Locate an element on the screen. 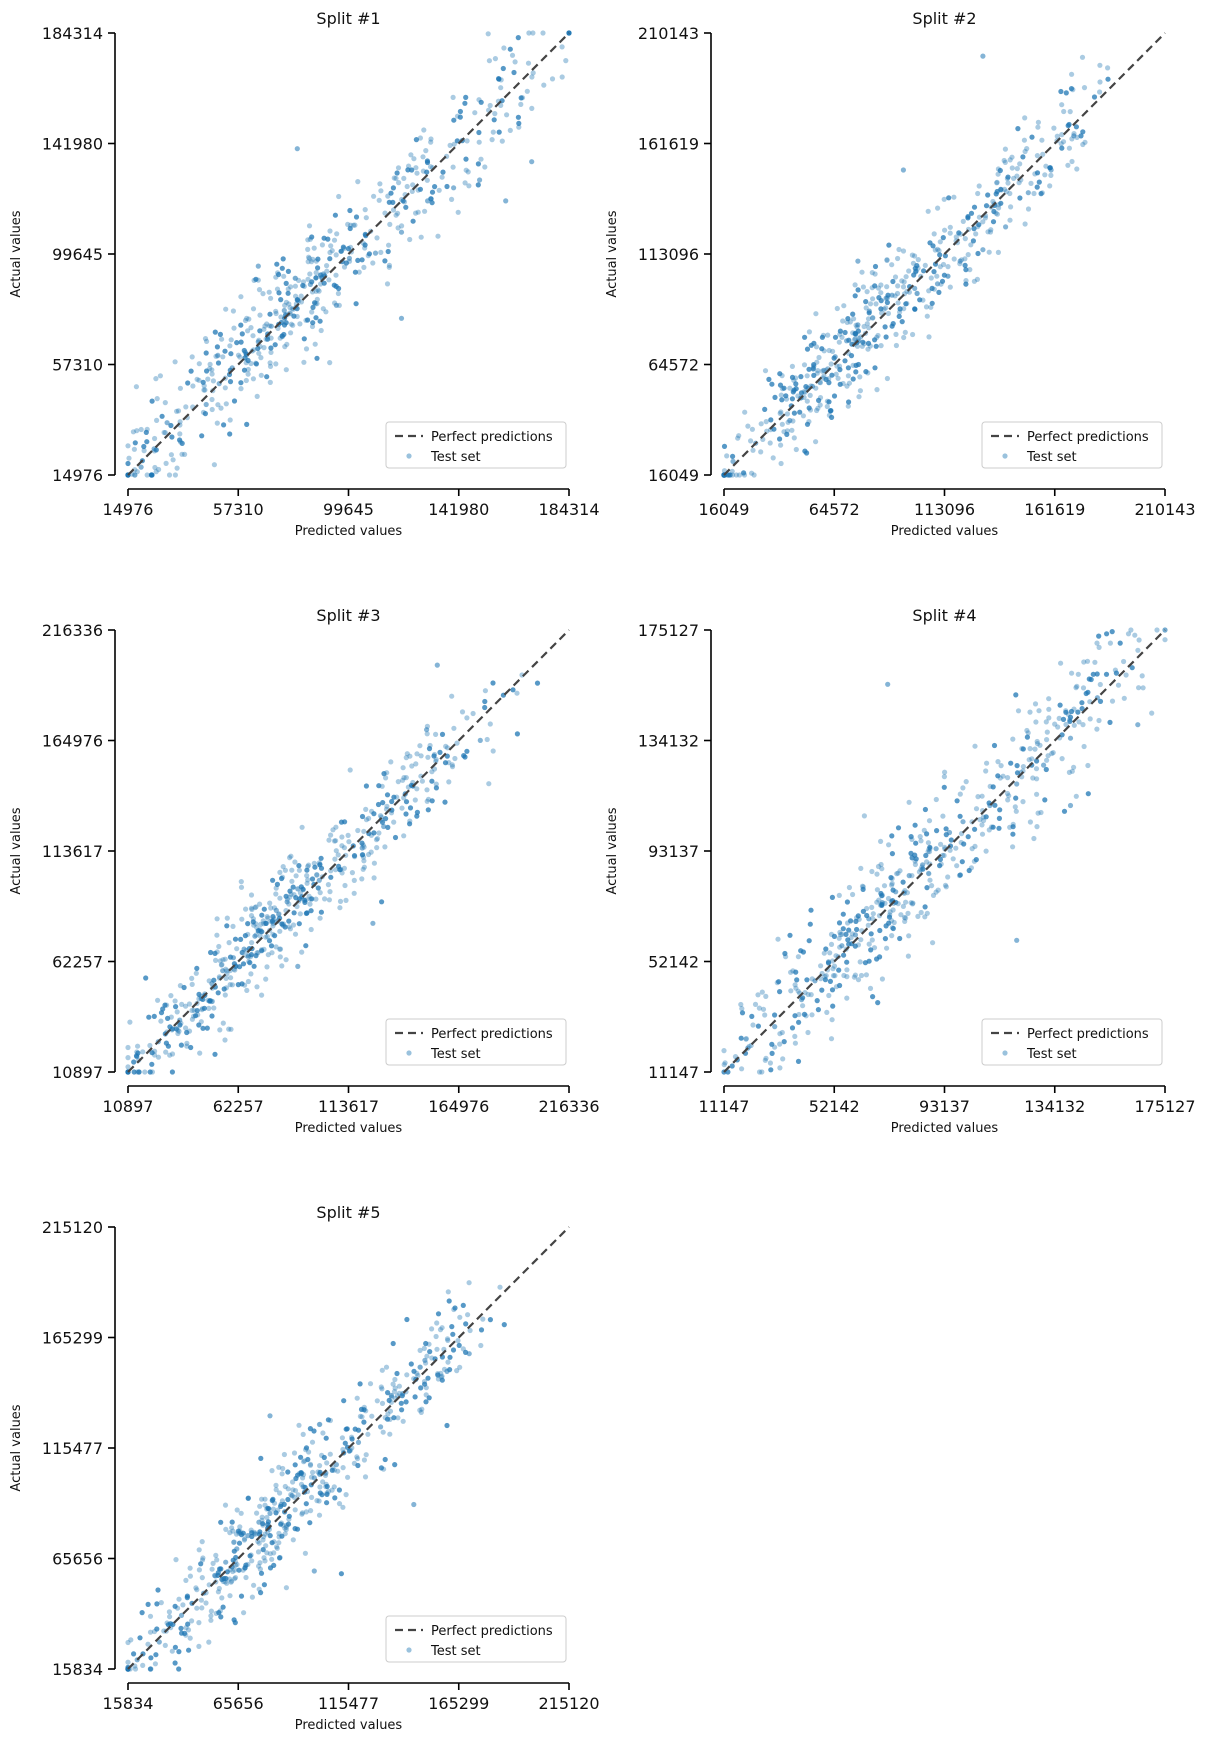 The height and width of the screenshot is (1739, 1205). x-tick-label: 57310 is located at coordinates (238, 509).